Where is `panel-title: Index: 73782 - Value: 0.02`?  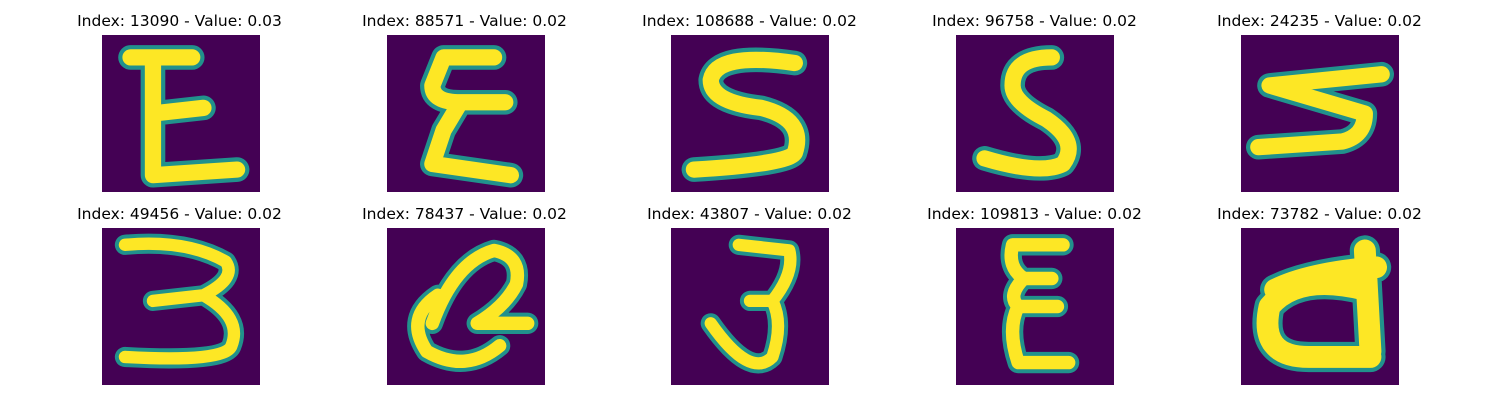 panel-title: Index: 73782 - Value: 0.02 is located at coordinates (1319, 214).